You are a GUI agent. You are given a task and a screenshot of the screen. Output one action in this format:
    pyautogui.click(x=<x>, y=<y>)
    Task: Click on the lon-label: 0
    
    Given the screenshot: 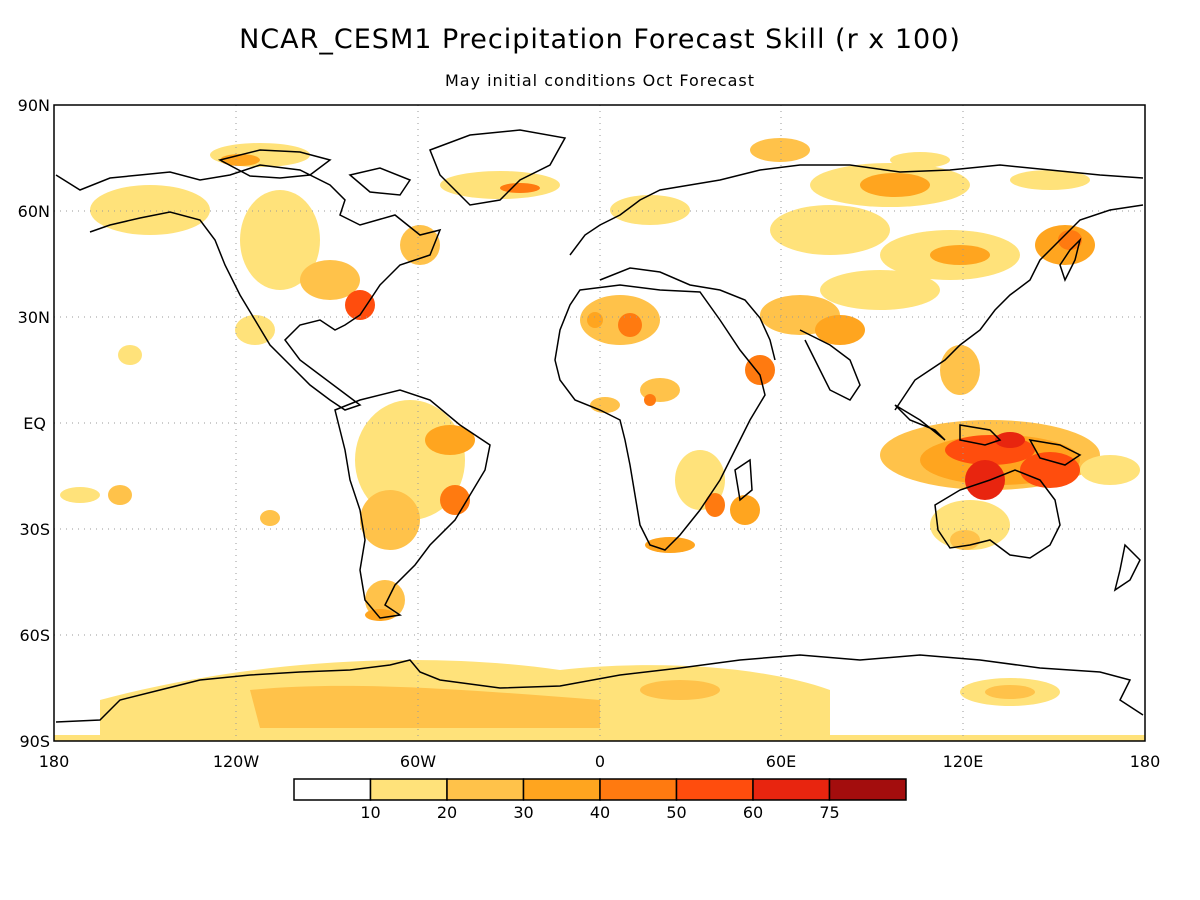 What is the action you would take?
    pyautogui.click(x=600, y=761)
    